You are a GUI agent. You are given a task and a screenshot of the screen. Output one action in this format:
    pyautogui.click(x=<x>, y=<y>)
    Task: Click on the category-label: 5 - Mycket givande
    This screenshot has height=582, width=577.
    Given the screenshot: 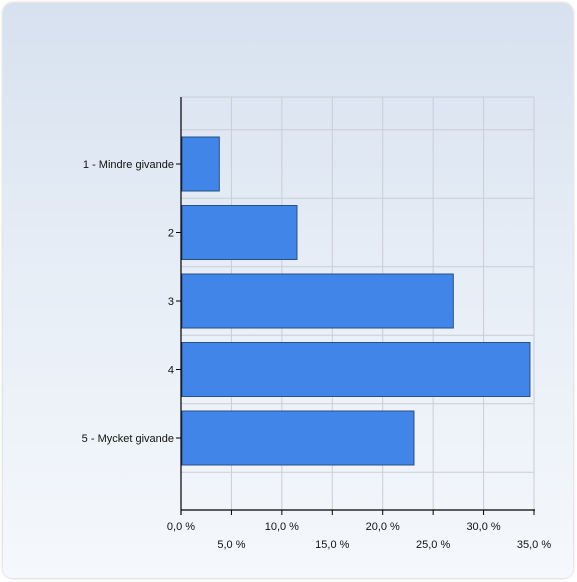 What is the action you would take?
    pyautogui.click(x=128, y=439)
    